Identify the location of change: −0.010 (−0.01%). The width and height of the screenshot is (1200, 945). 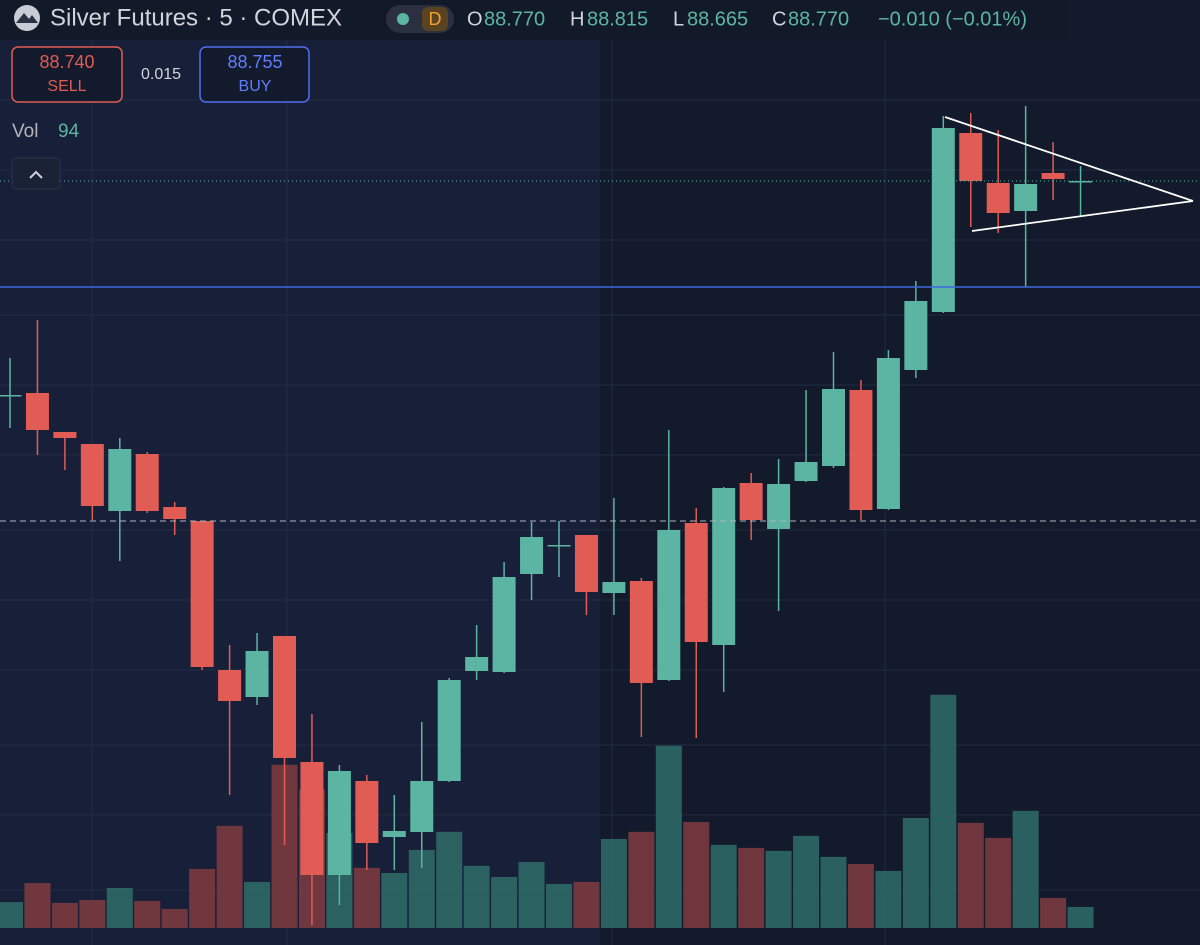
(952, 19).